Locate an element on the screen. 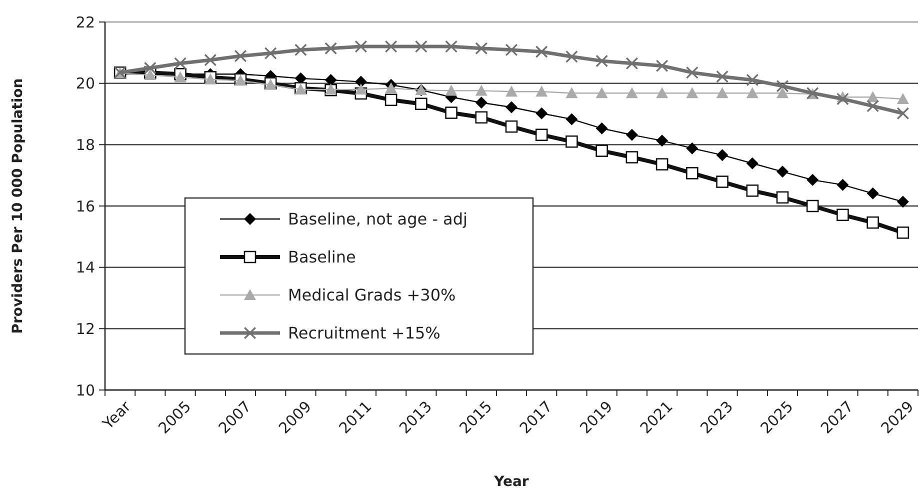  y-tick-label: 16 is located at coordinates (85, 206).